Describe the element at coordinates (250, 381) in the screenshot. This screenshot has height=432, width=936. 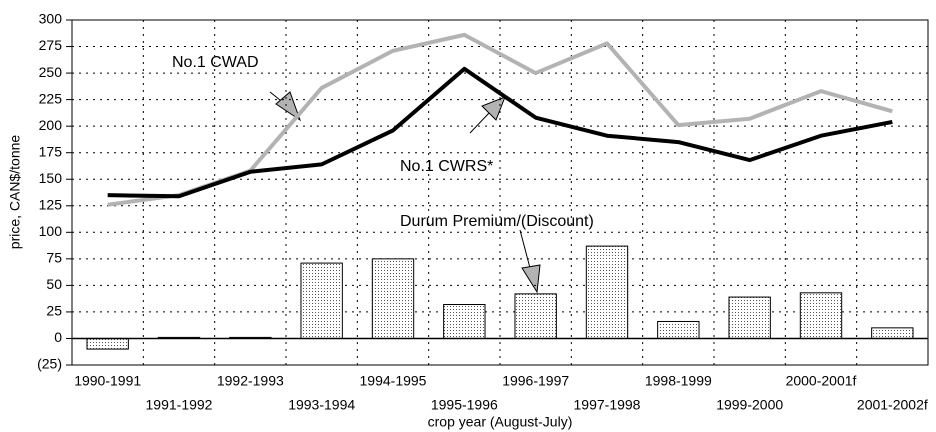
I see `x-tick-label: 1992-1993` at that location.